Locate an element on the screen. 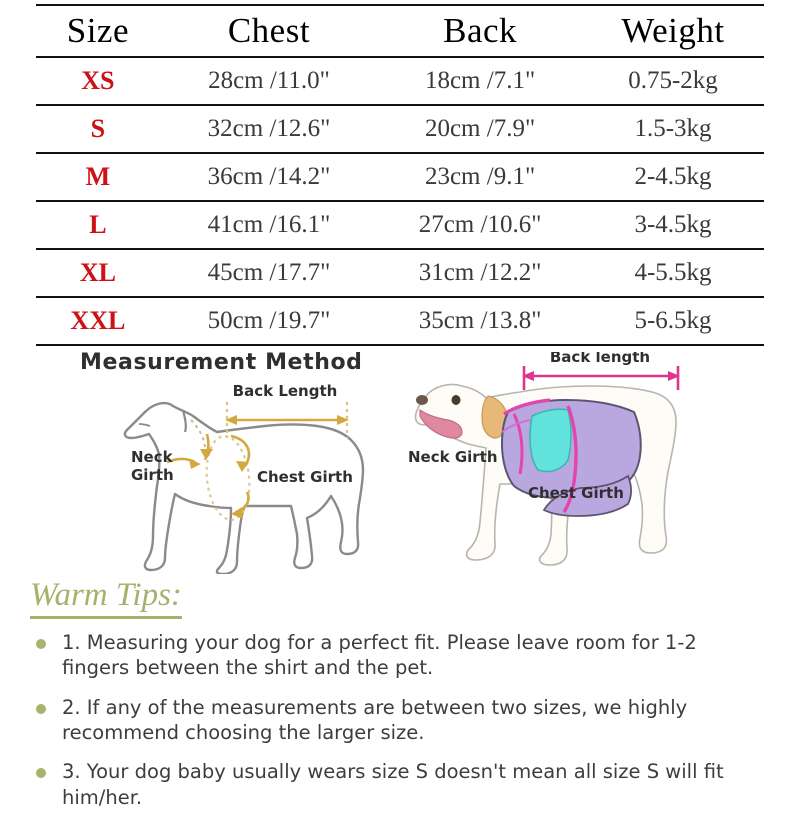  dog-with-jacket-illustration: Back length Neck Girth Chest Girth is located at coordinates (544, 459).